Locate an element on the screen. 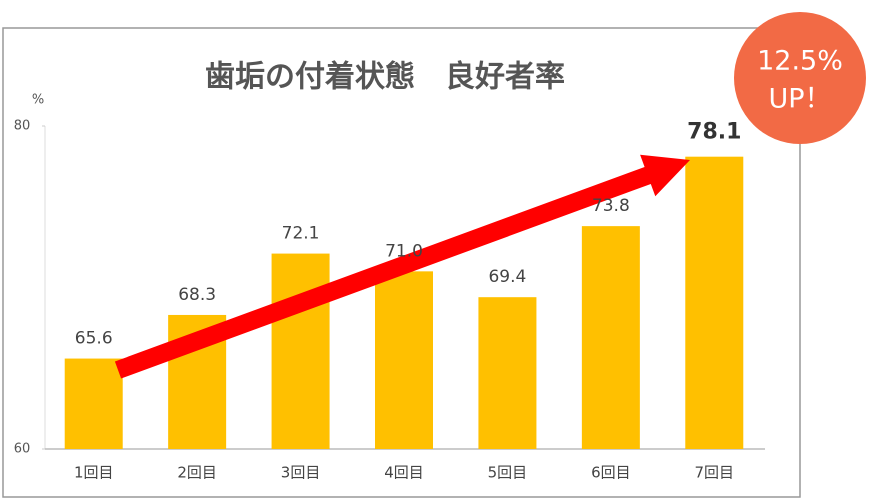 The image size is (890, 500). value-label: 65.6 is located at coordinates (94, 339).